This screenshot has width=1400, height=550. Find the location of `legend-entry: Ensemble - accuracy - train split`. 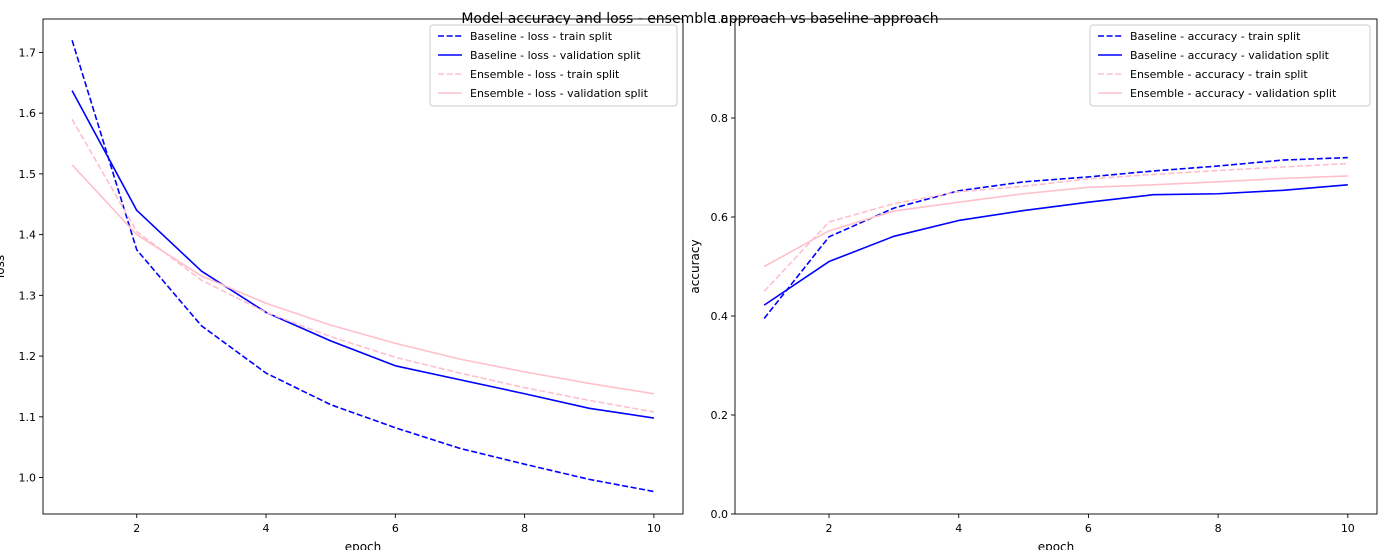

legend-entry: Ensemble - accuracy - train split is located at coordinates (1219, 74).